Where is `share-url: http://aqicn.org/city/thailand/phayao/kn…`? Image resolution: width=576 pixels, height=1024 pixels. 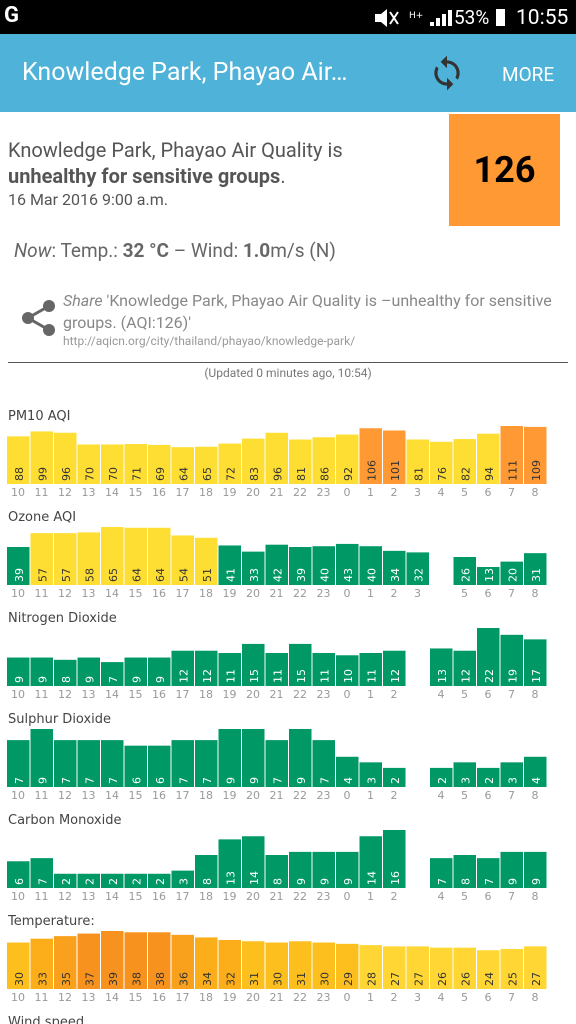 share-url: http://aqicn.org/city/thailand/phayao/kn… is located at coordinates (209, 341).